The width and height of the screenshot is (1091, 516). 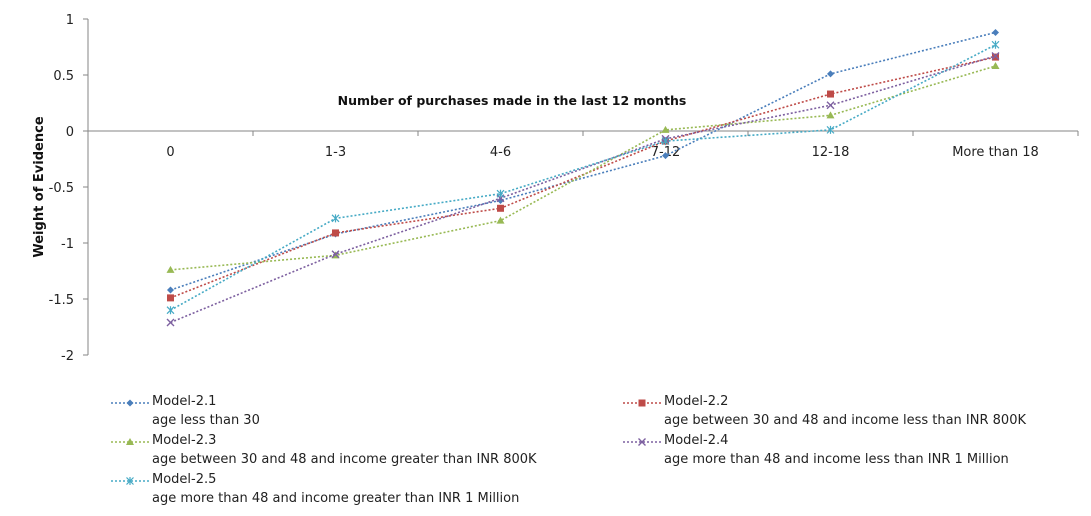 I want to click on legend-series-name: Model-2.3, so click(x=184, y=440).